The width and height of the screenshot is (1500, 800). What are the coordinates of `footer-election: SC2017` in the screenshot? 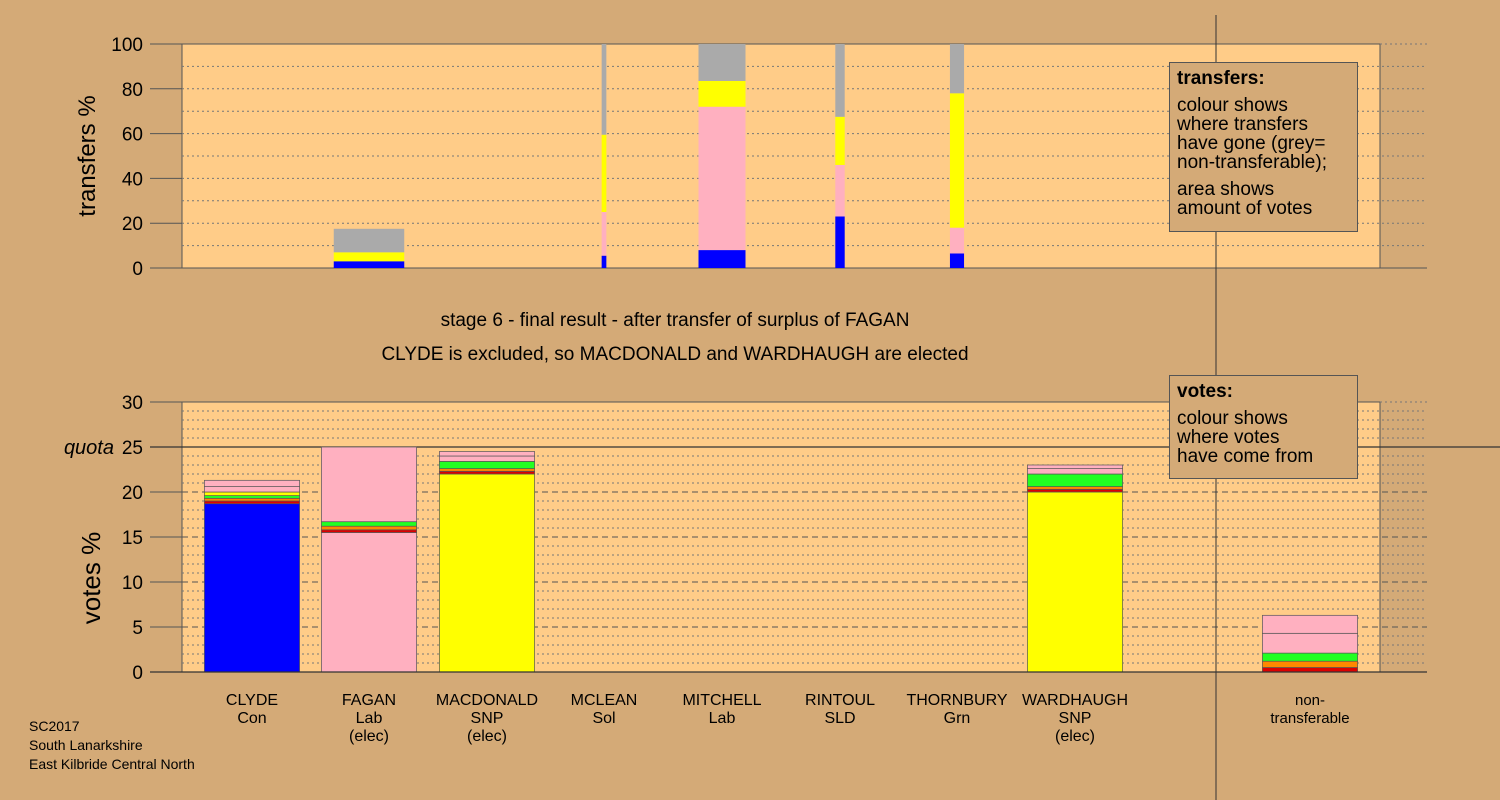 It's located at (54, 726).